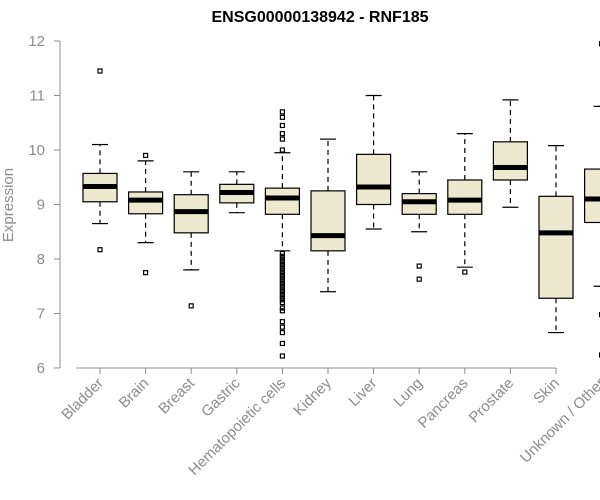  Describe the element at coordinates (36, 150) in the screenshot. I see `y-tick-label: 10` at that location.